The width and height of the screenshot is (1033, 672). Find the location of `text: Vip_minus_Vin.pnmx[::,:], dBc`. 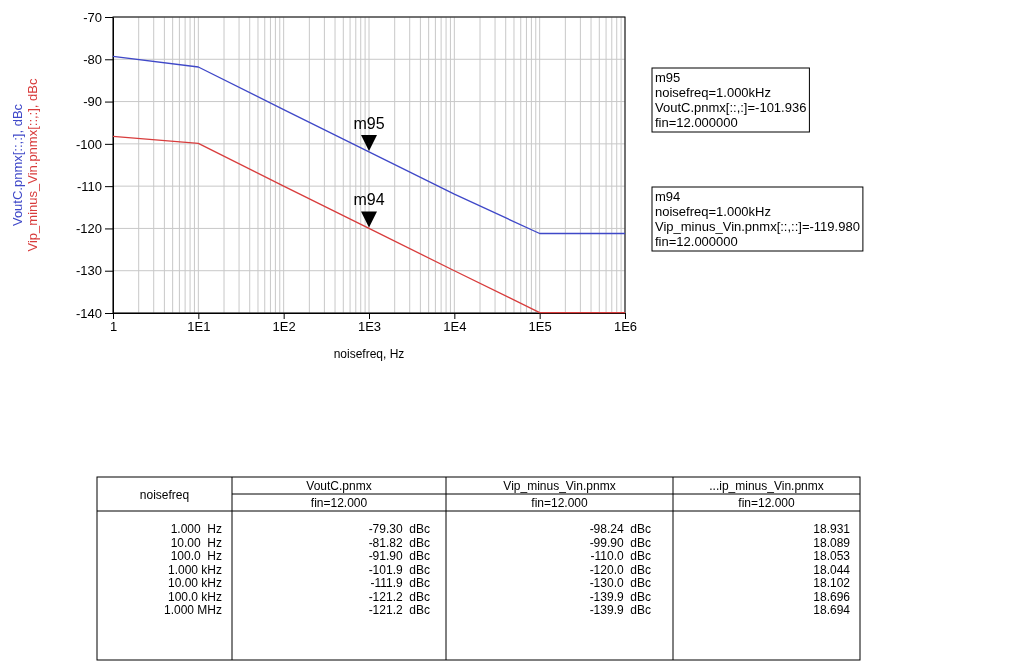

text: Vip_minus_Vin.pnmx[::,:], dBc is located at coordinates (32, 165).